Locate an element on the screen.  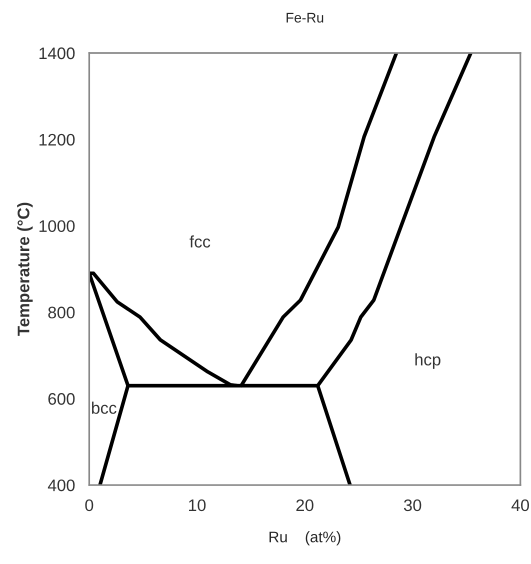
x-tick-label: 20 is located at coordinates (305, 505).